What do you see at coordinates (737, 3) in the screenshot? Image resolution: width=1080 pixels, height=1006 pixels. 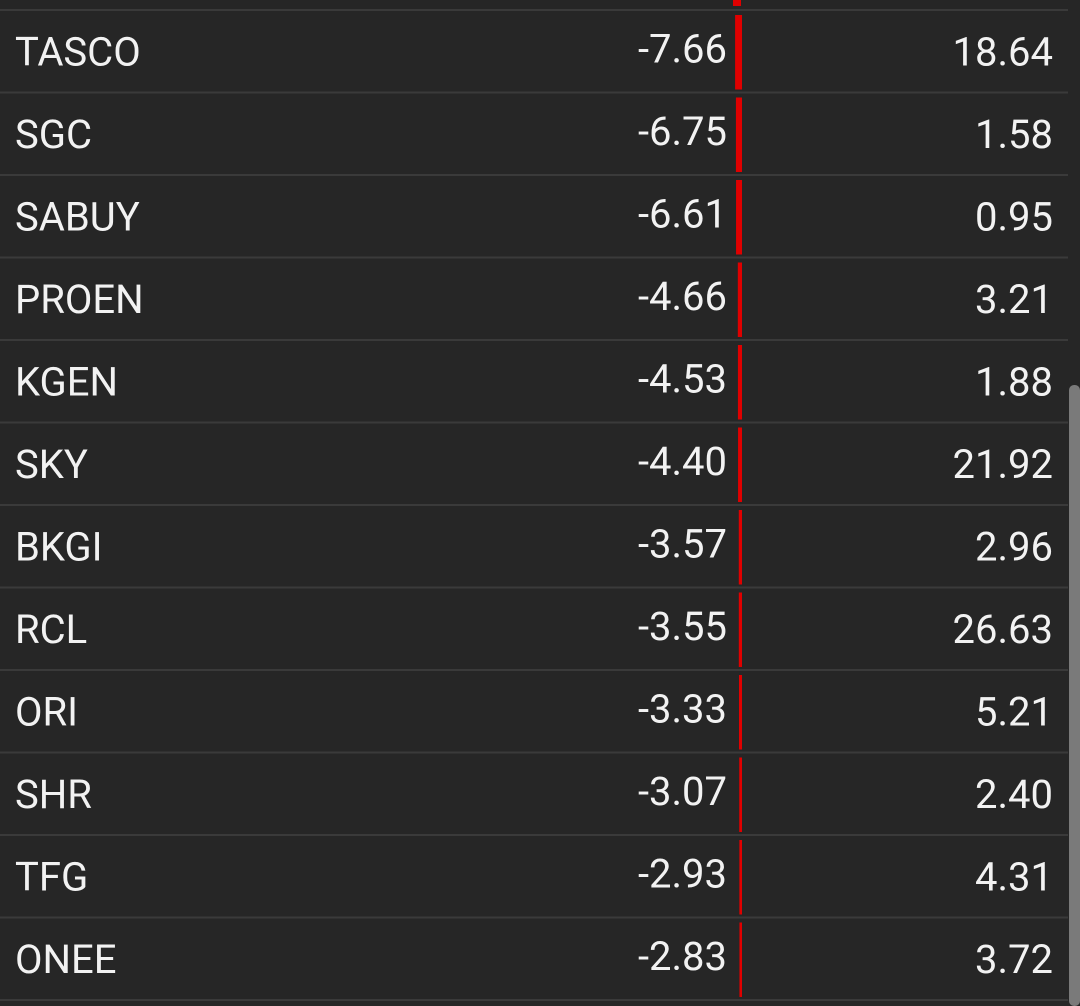 I see `partial-bar` at bounding box center [737, 3].